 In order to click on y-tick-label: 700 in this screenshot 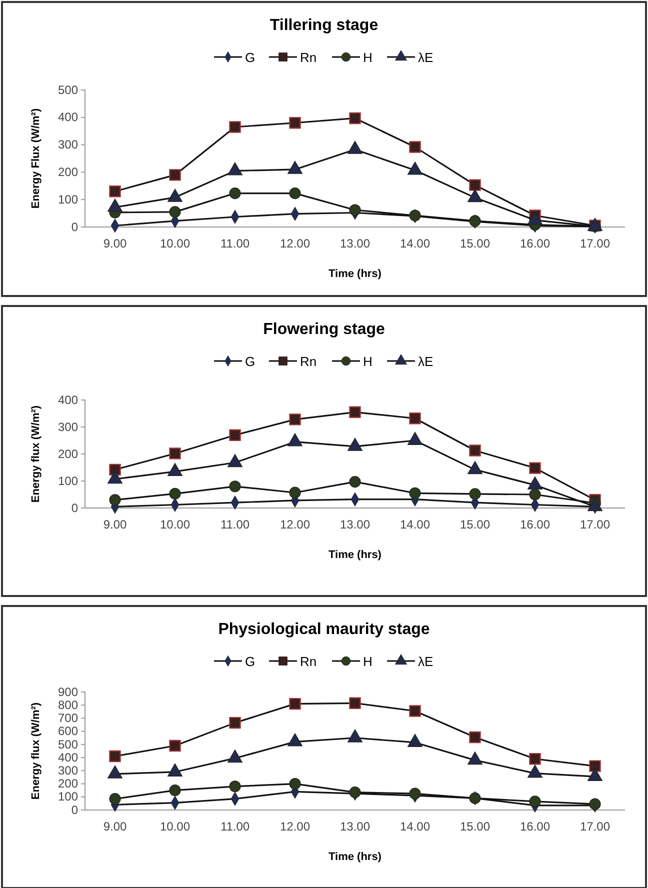, I will do `click(68, 718)`.